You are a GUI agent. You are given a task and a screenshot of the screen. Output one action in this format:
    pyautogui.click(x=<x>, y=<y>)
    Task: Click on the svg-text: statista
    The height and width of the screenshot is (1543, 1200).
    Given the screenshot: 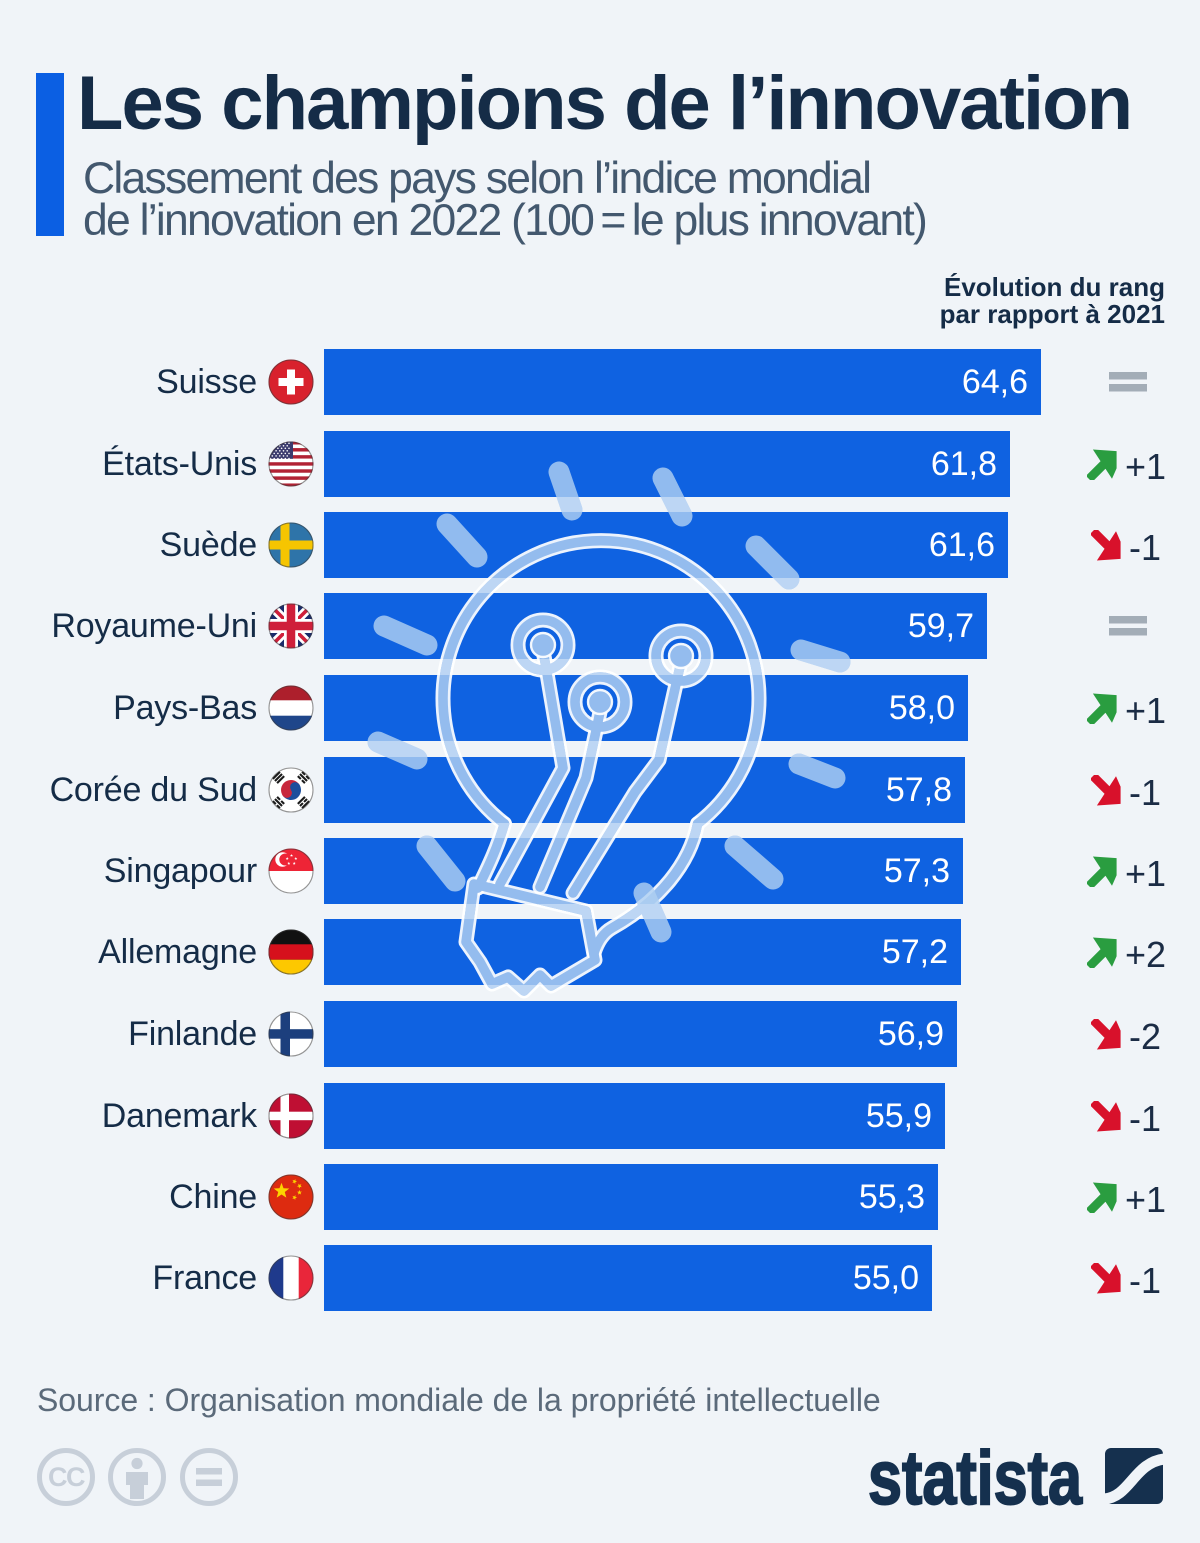 What is the action you would take?
    pyautogui.click(x=975, y=1478)
    